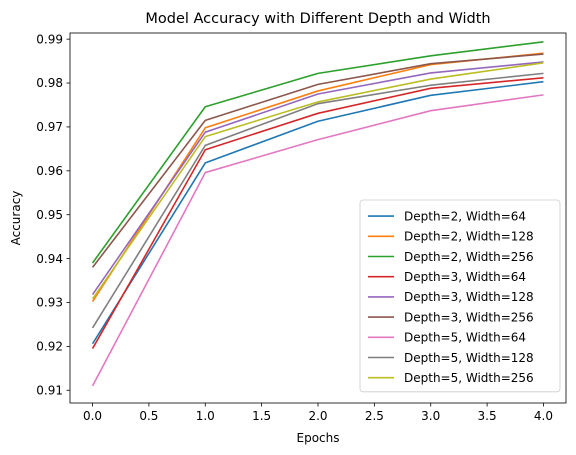 This screenshot has height=455, width=576. I want to click on x-tick-label: 3.5, so click(487, 416).